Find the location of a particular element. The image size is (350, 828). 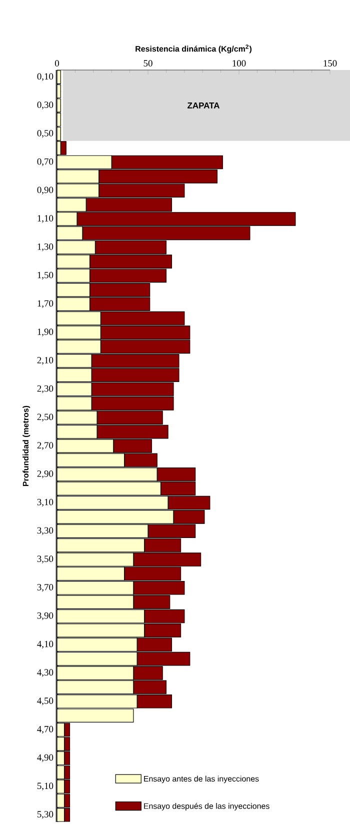

y-tick-label: 2,70 is located at coordinates (45, 446).